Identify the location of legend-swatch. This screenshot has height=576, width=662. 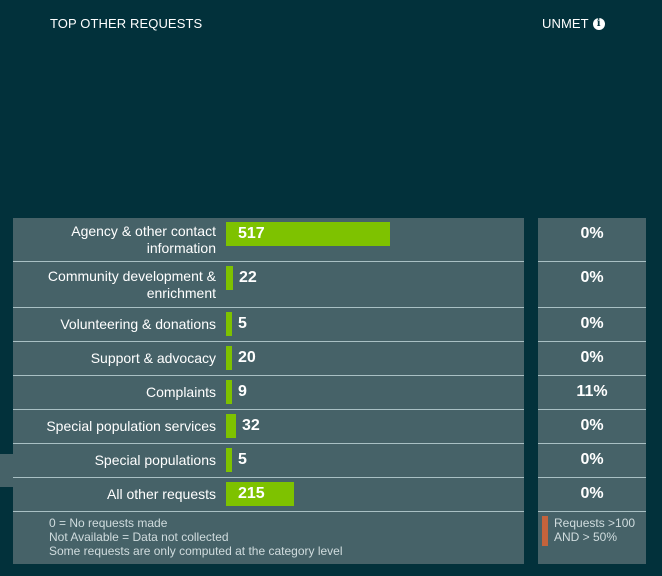
(545, 531).